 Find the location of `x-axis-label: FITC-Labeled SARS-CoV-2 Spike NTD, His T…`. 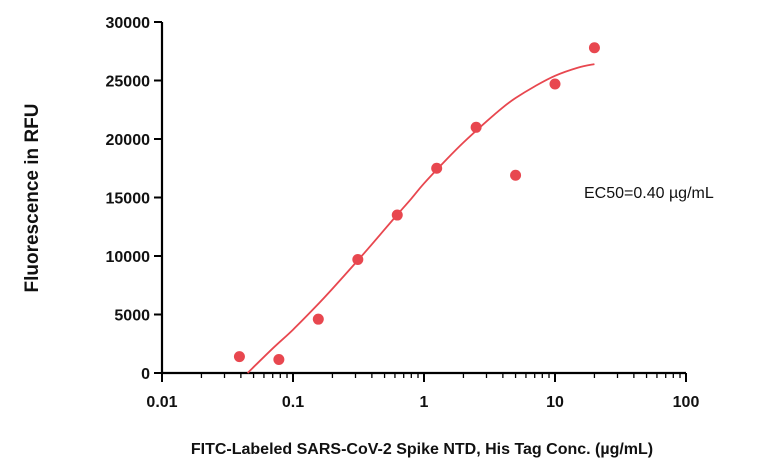

x-axis-label: FITC-Labeled SARS-CoV-2 Spike NTD, His T… is located at coordinates (422, 449).